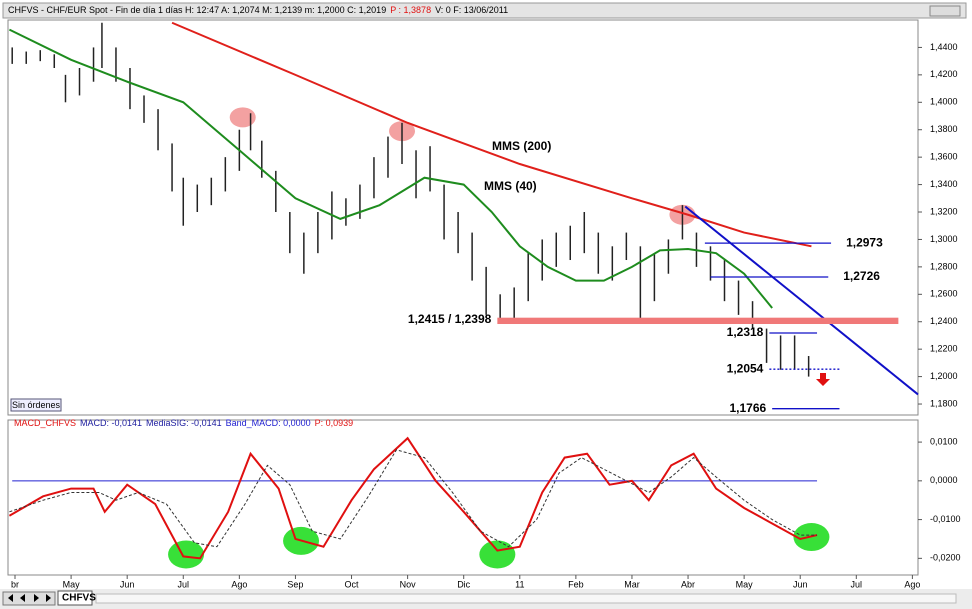 This screenshot has width=972, height=609. Describe the element at coordinates (576, 584) in the screenshot. I see `x-tick-label: Feb` at that location.